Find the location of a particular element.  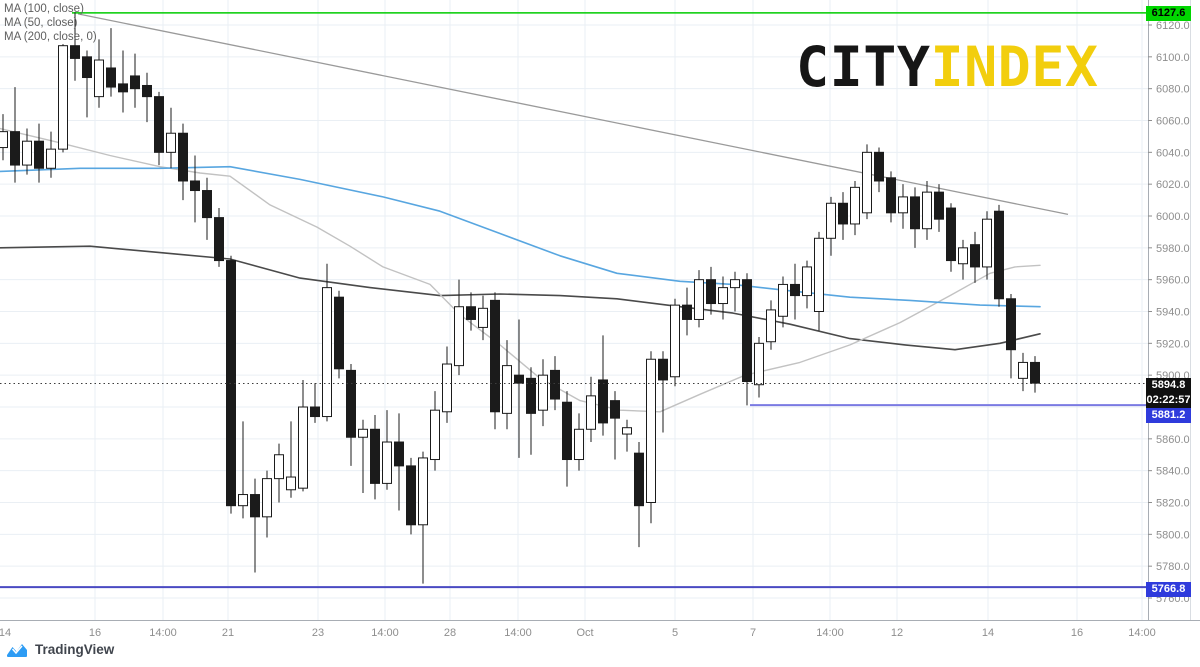

price-axis-panel is located at coordinates (1174, 310).